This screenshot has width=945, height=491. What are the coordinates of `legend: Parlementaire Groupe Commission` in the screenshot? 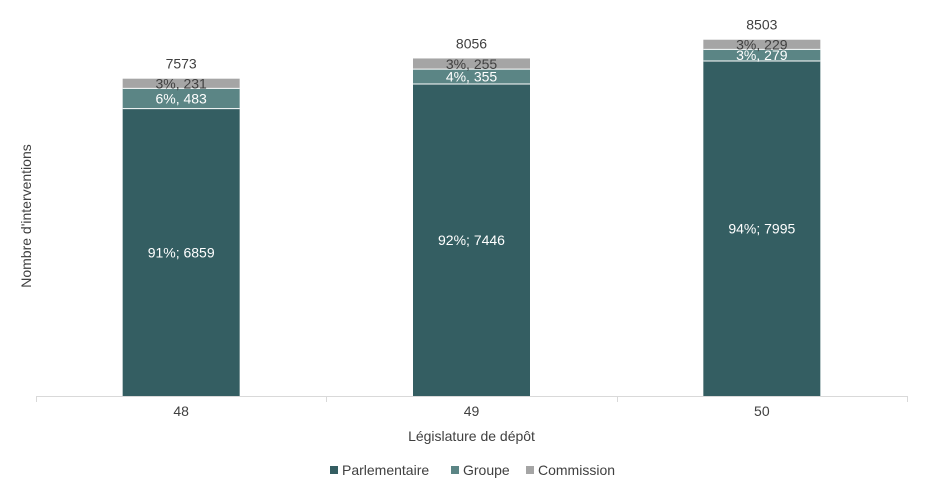 It's located at (472, 470).